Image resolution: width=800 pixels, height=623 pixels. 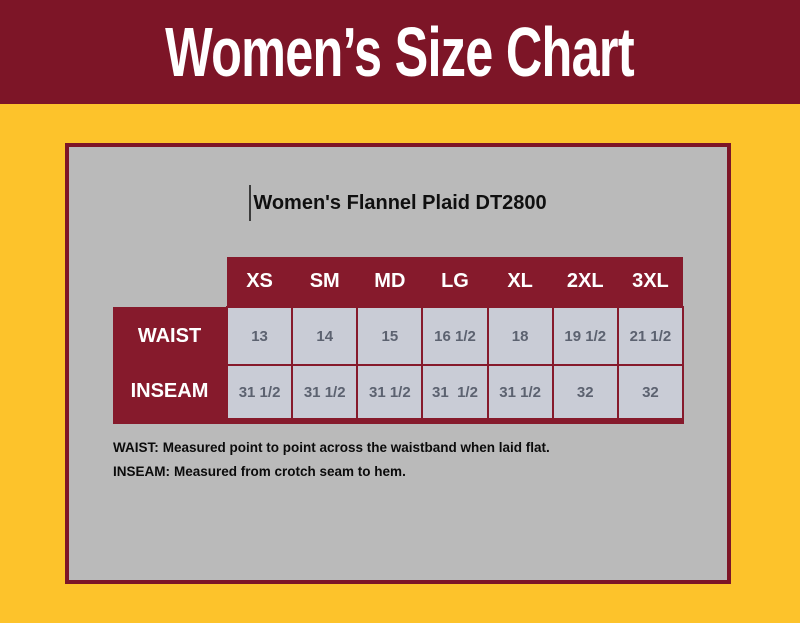 What do you see at coordinates (520, 336) in the screenshot?
I see `waist-value-xl: 18` at bounding box center [520, 336].